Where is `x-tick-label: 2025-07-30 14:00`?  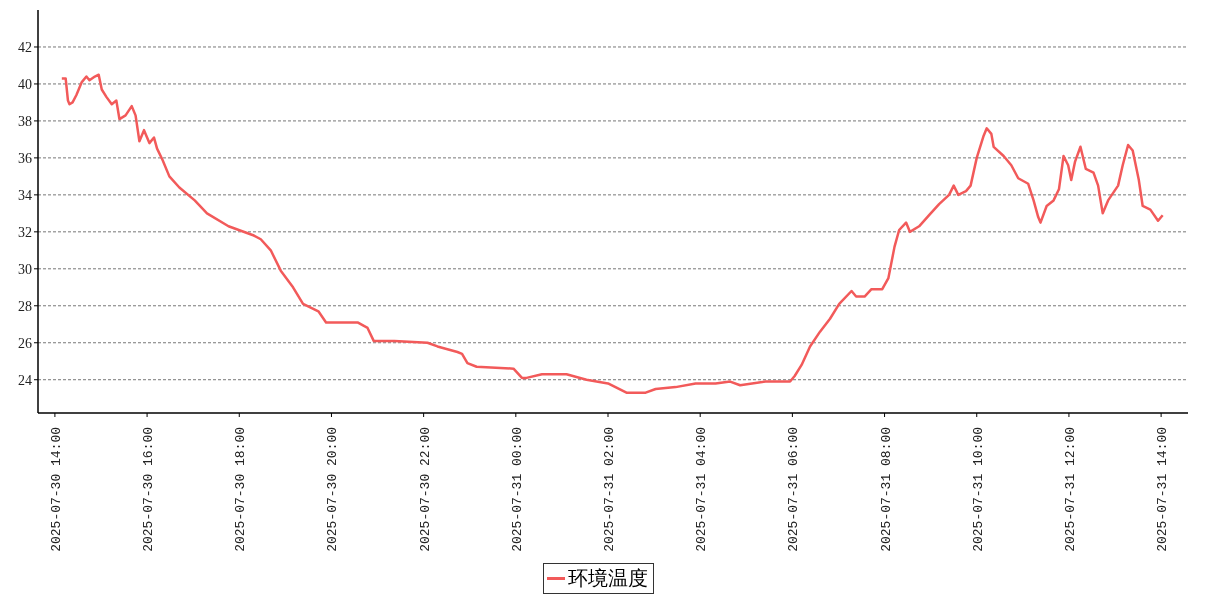
x-tick-label: 2025-07-30 14:00 is located at coordinates (56, 489).